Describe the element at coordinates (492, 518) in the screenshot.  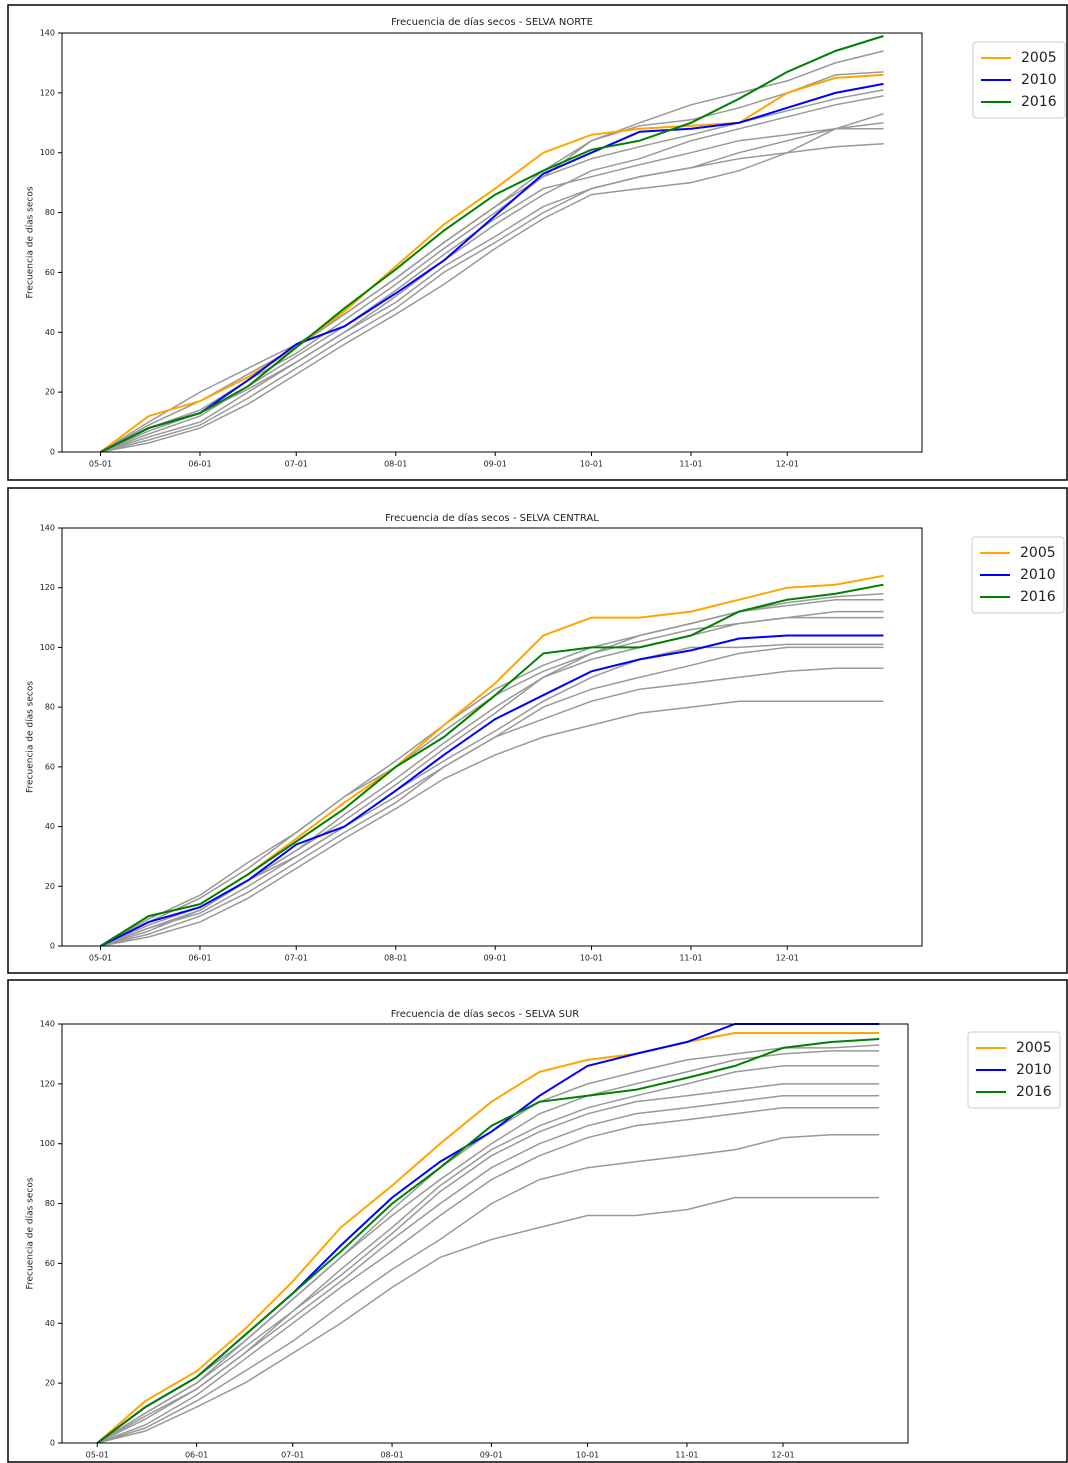
I see `chart-title: Frecuencia de días secos - SELVA CENTRAL` at that location.